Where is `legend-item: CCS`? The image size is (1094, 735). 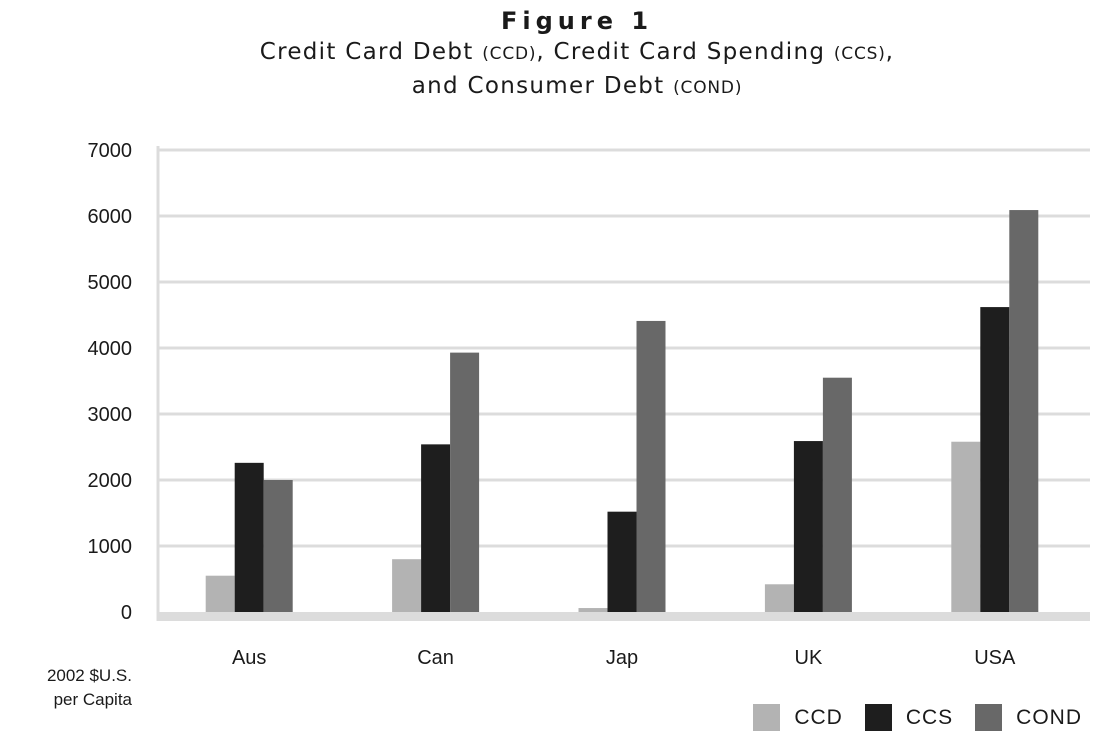 legend-item: CCS is located at coordinates (909, 717).